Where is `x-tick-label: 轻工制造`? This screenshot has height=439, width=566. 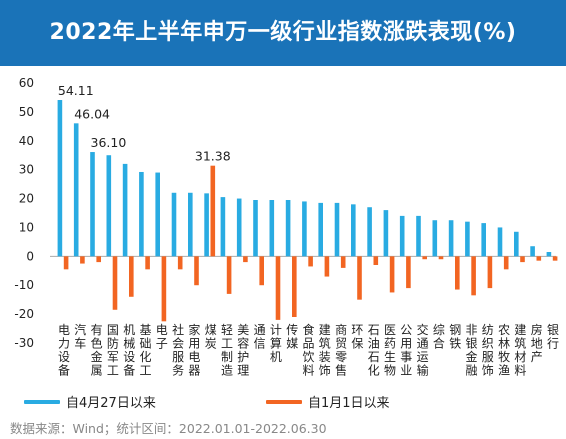
x-tick-label: 轻工制造 is located at coordinates (227, 350).